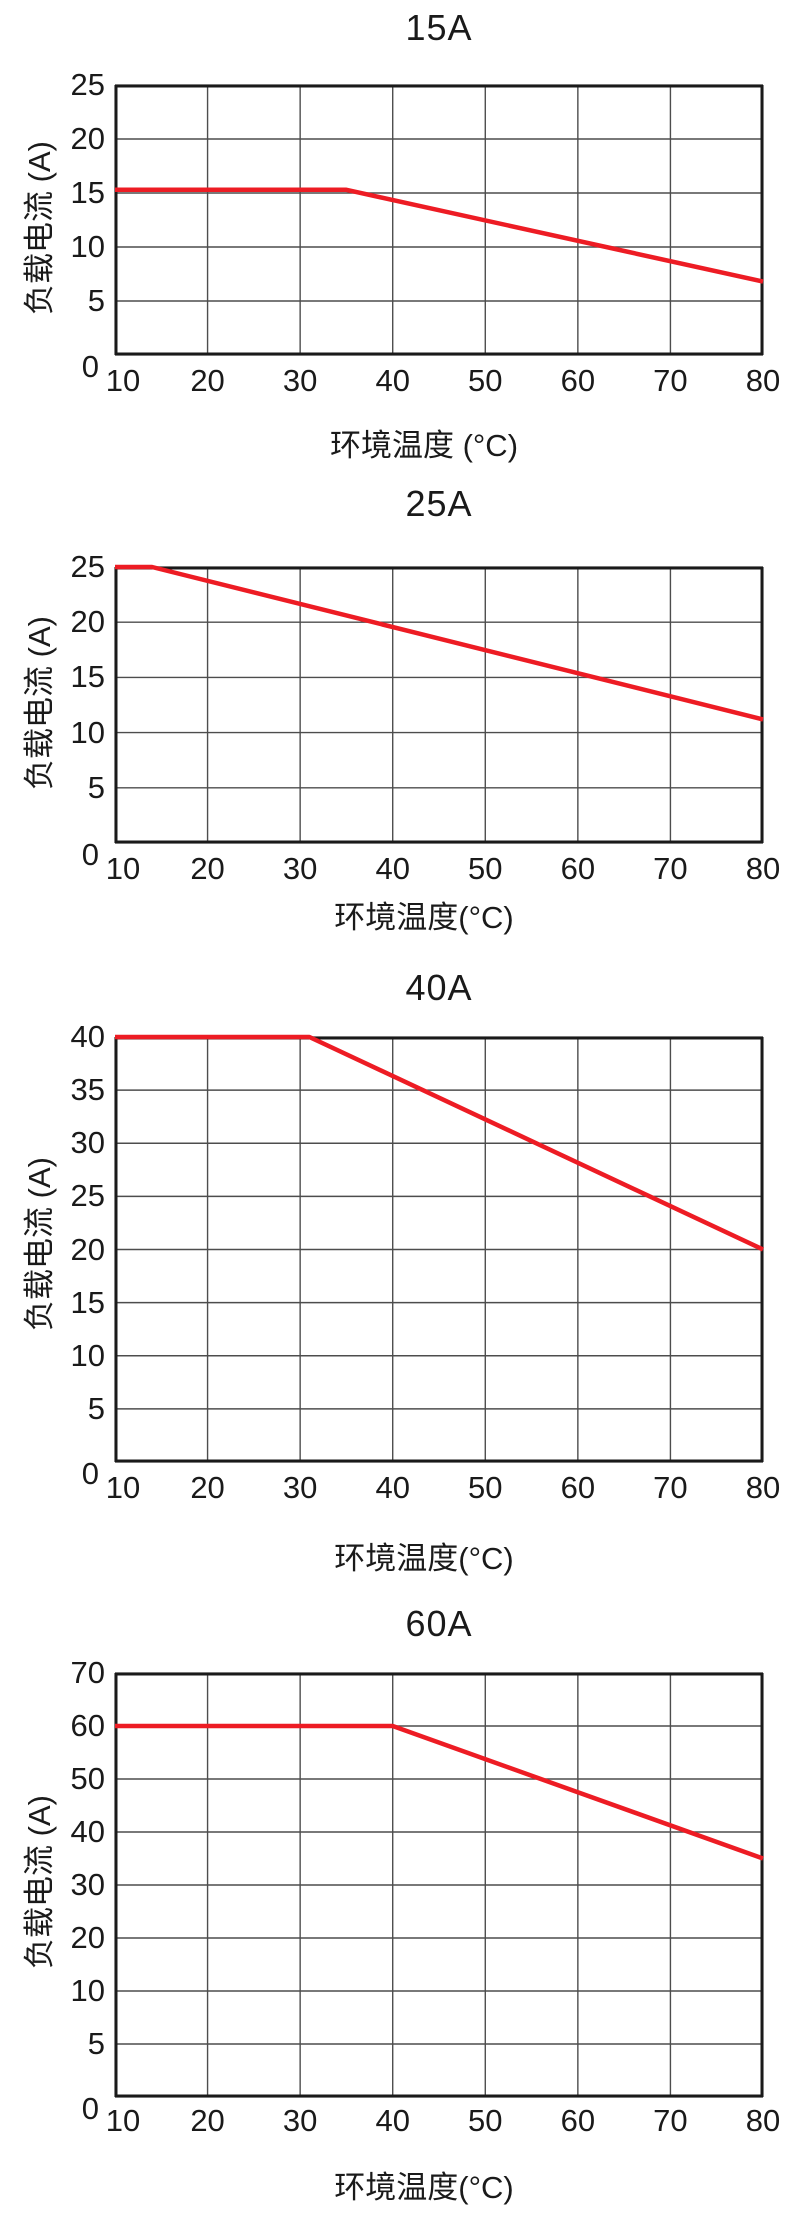 The image size is (790, 2223). What do you see at coordinates (439, 1143) in the screenshot?
I see `load-current-derating-40A-curve` at bounding box center [439, 1143].